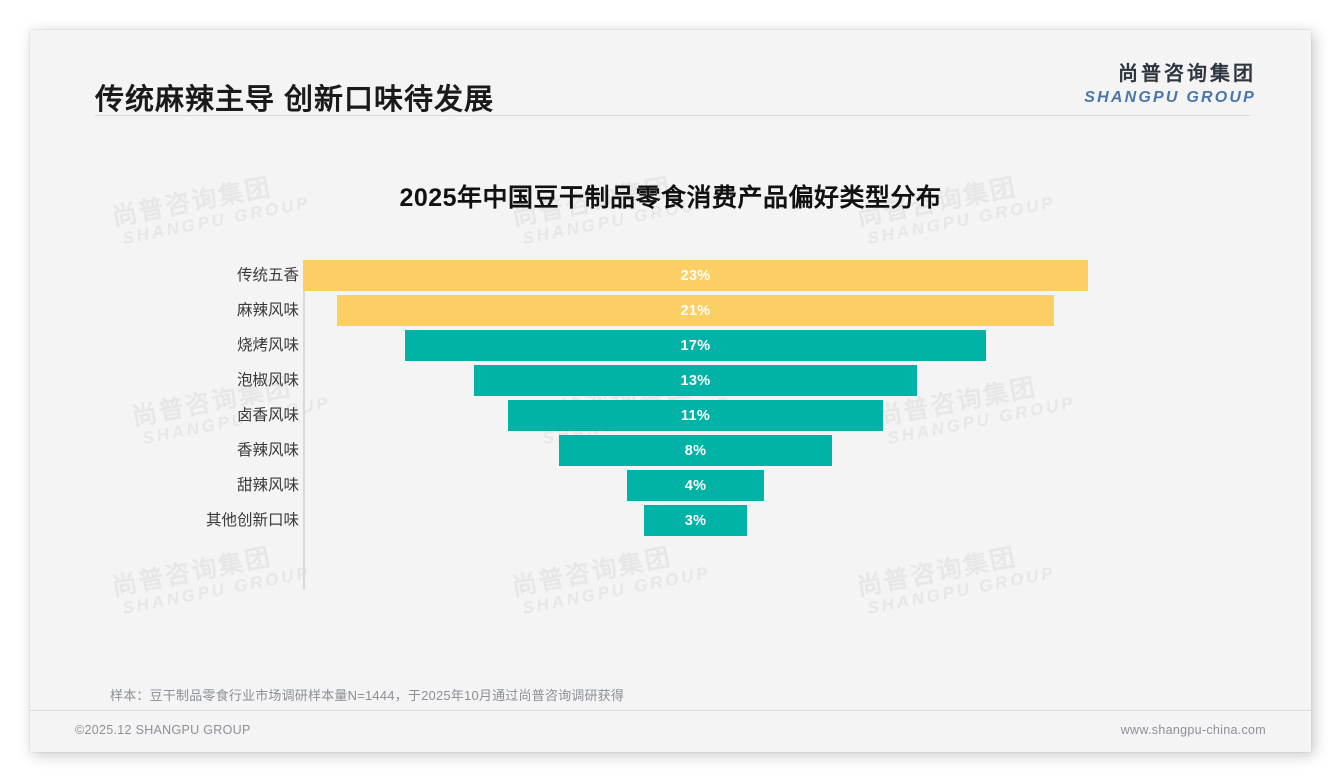 The width and height of the screenshot is (1340, 780). Describe the element at coordinates (252, 520) in the screenshot. I see `bar-category-label: 其他创新口味` at that location.